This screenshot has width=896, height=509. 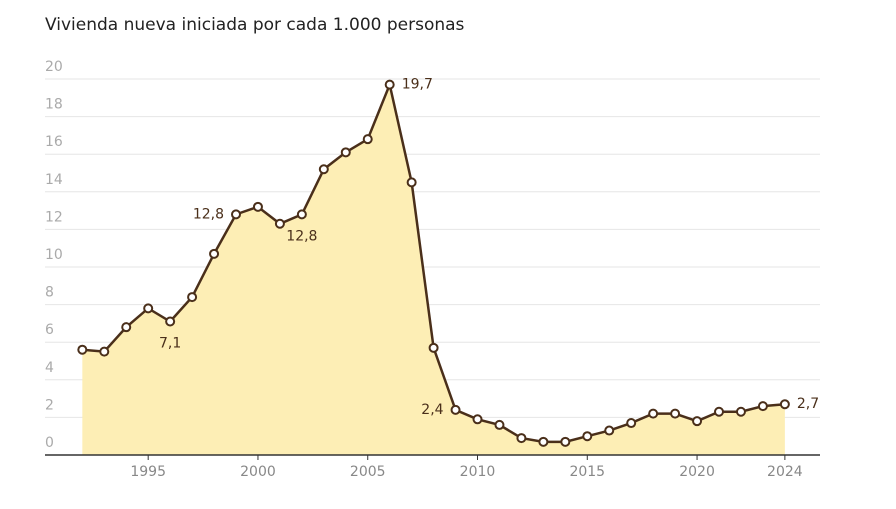 What do you see at coordinates (54, 142) in the screenshot?
I see `y-tick-label: 16` at bounding box center [54, 142].